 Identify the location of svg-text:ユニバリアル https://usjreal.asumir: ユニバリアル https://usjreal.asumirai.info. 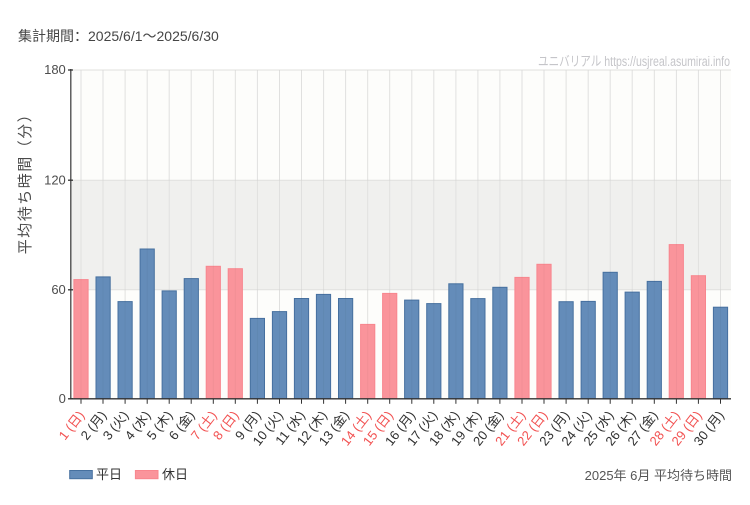
(634, 61).